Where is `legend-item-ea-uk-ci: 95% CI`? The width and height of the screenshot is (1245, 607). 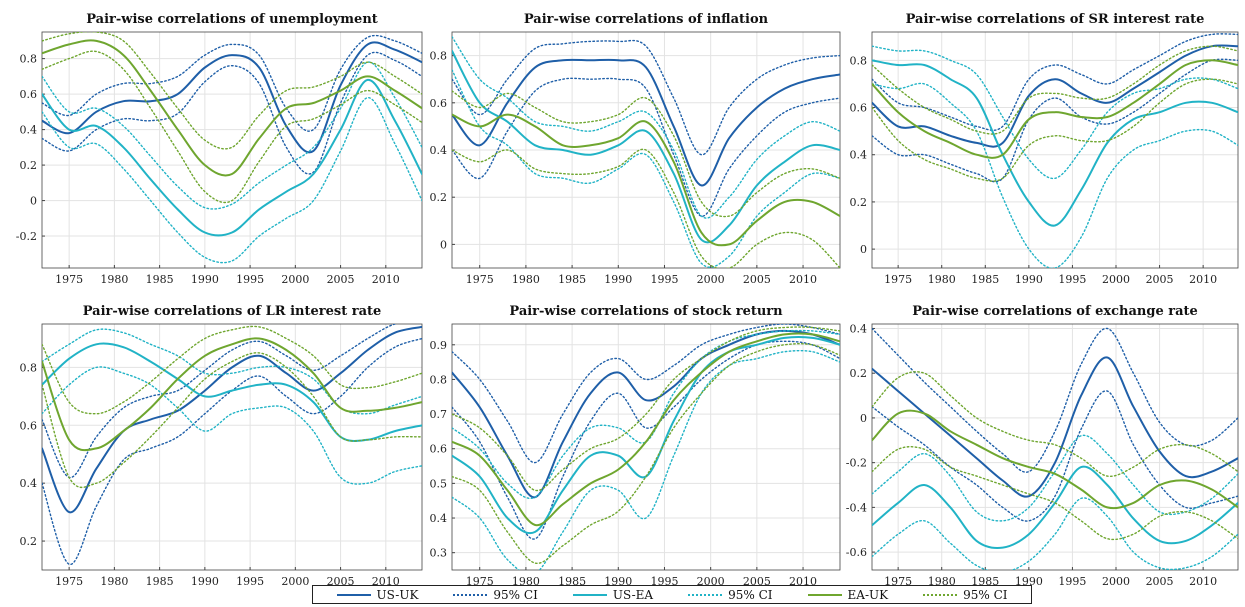 legend-item-ea-uk-ci: 95% CI is located at coordinates (965, 595).